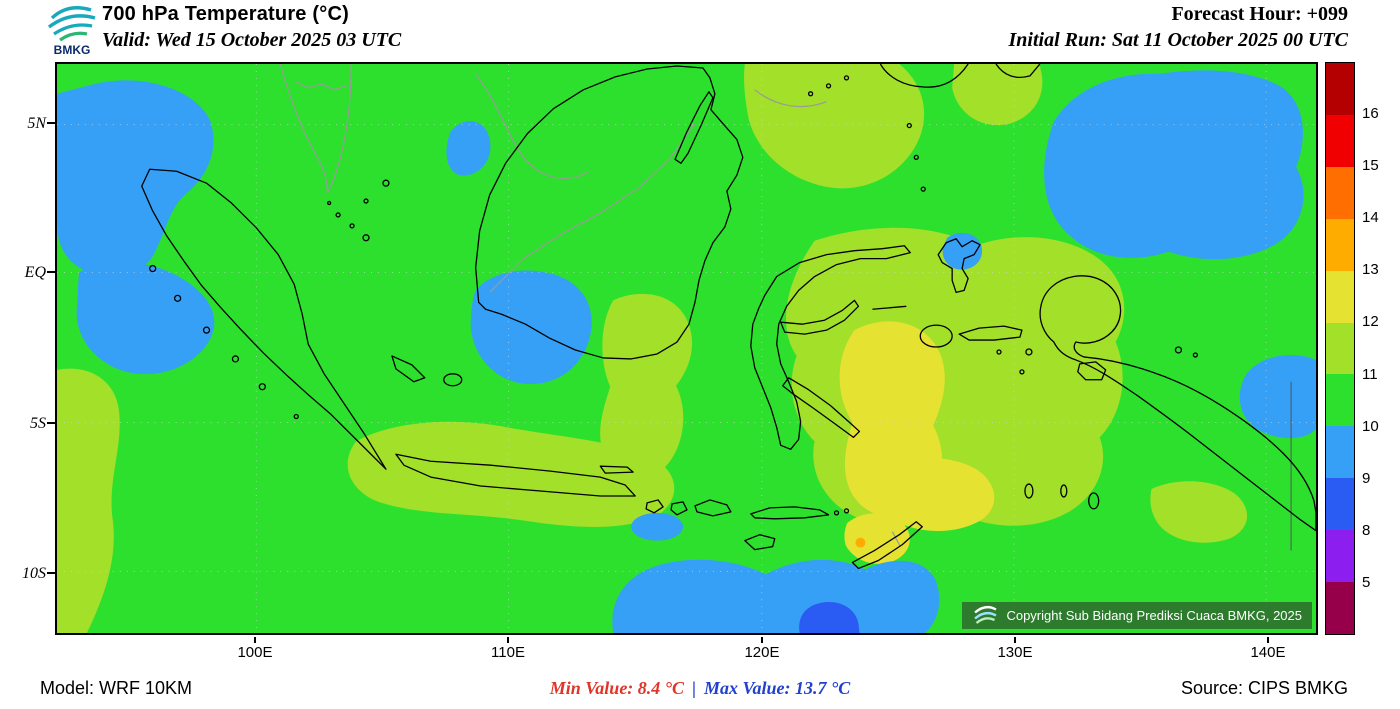 Image resolution: width=1400 pixels, height=709 pixels. I want to click on y-axis-label-5n: 5N, so click(36, 123).